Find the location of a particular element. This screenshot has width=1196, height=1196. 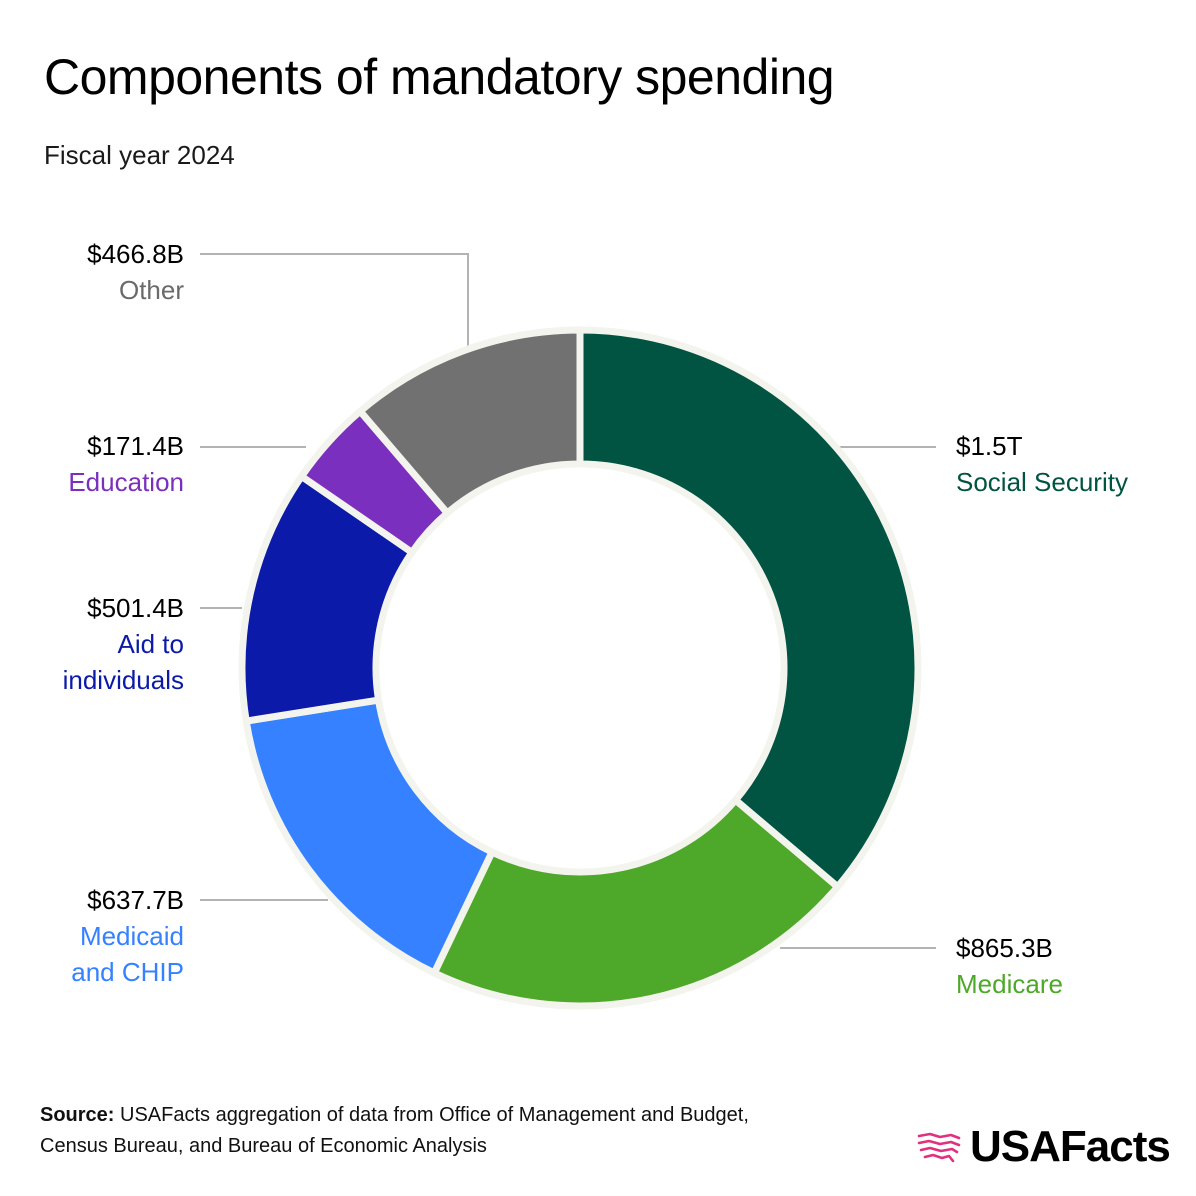

slice-category-label: Other is located at coordinates (151, 290).